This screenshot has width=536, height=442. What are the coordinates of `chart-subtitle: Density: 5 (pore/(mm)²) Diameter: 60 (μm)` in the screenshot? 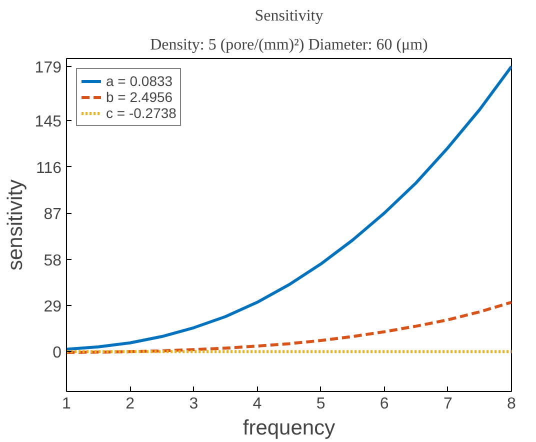 It's located at (289, 45).